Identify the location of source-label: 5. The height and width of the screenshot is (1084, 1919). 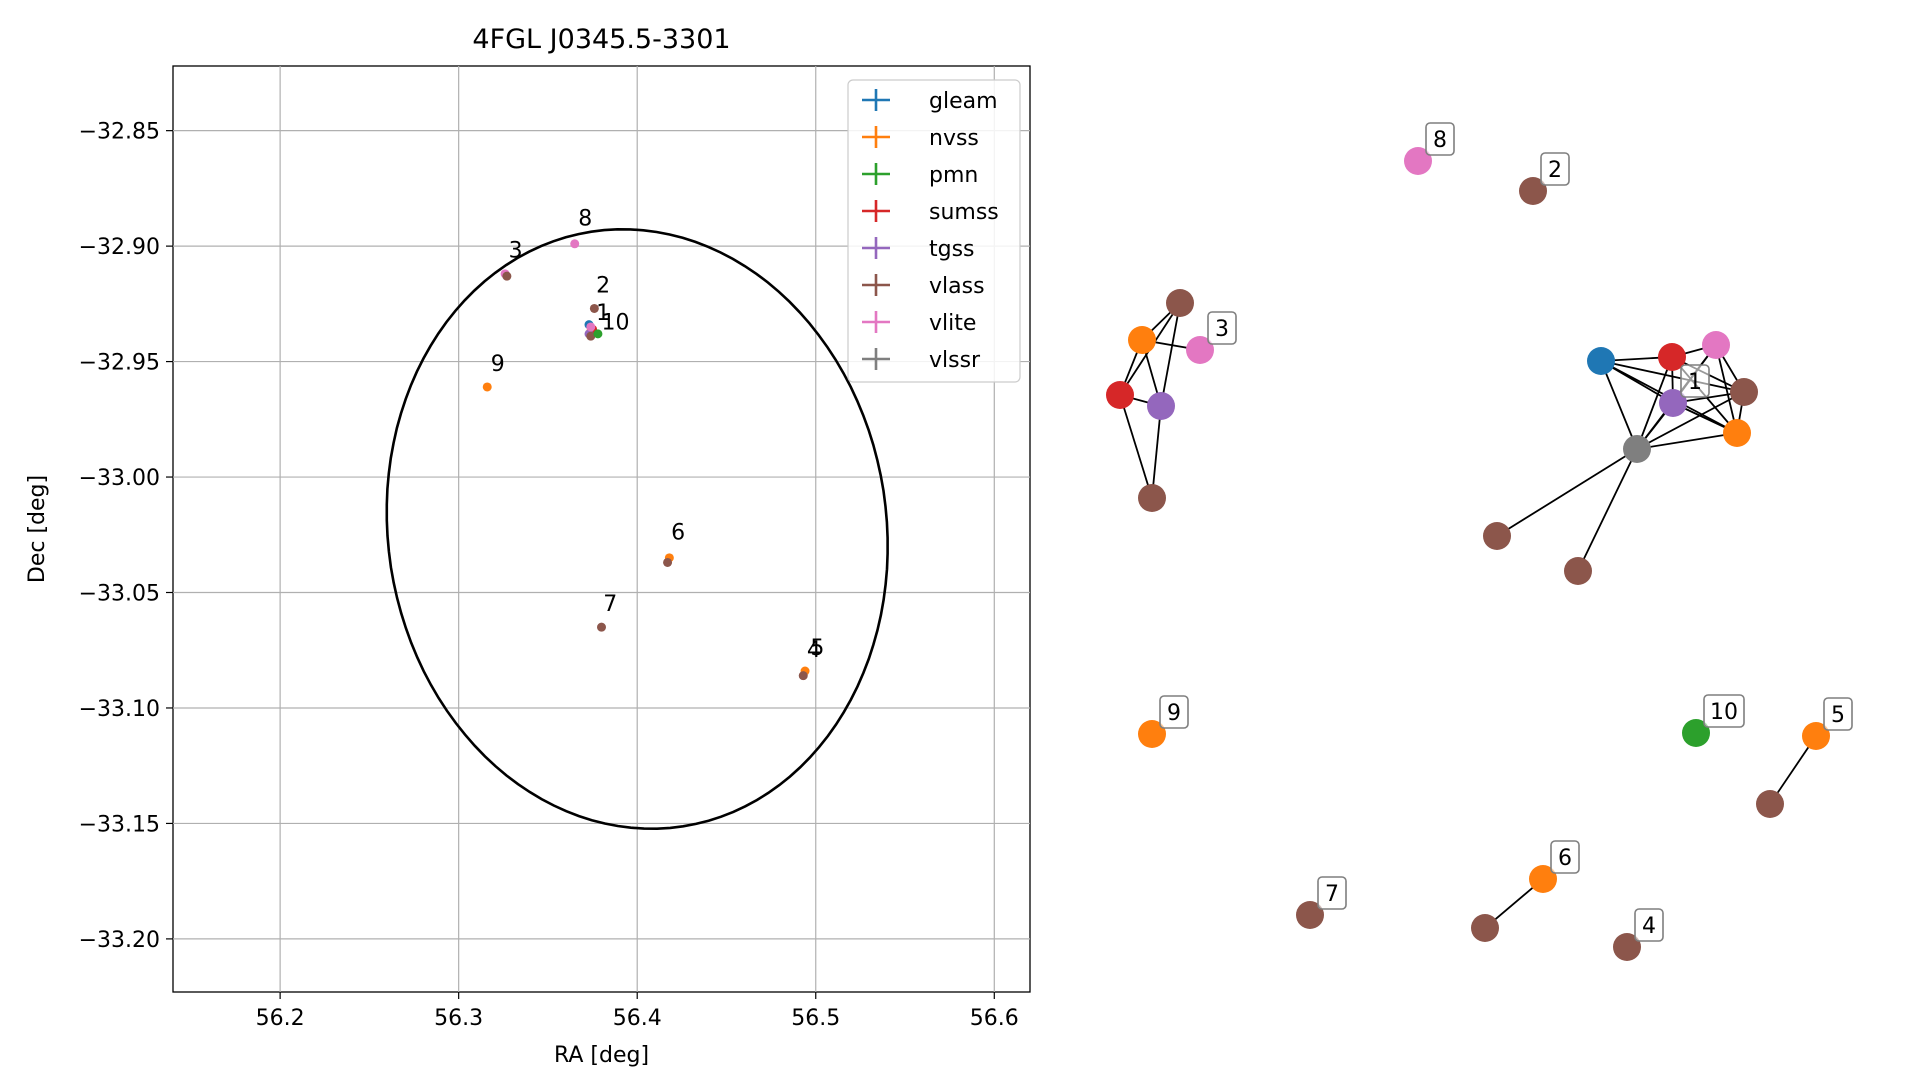
(817, 648).